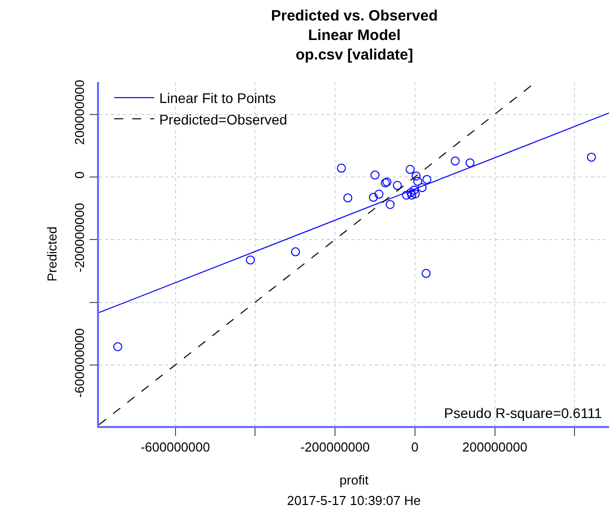  I want to click on y-tick-label: -200000000, so click(80, 237).